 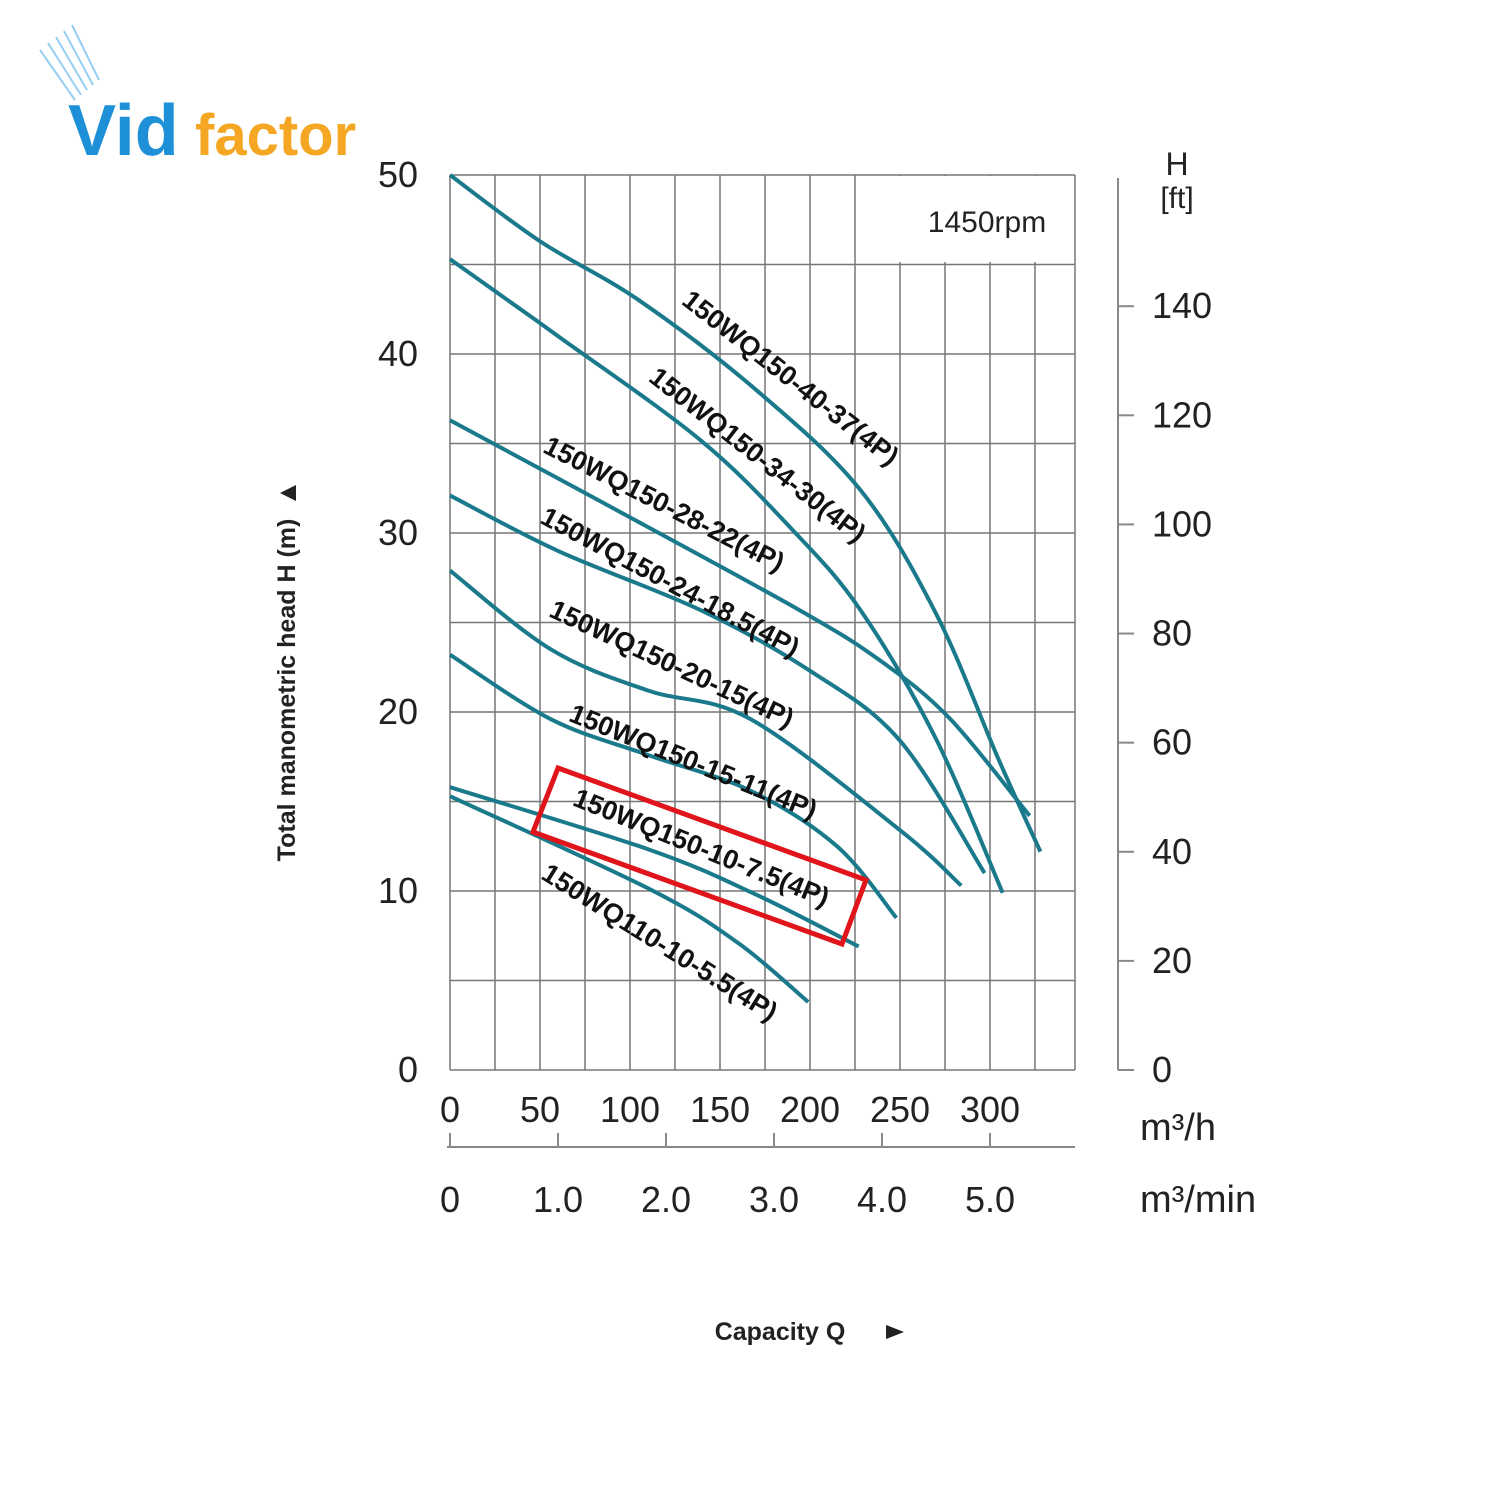 What do you see at coordinates (774, 1199) in the screenshot?
I see `x2-tick-label: 3.0` at bounding box center [774, 1199].